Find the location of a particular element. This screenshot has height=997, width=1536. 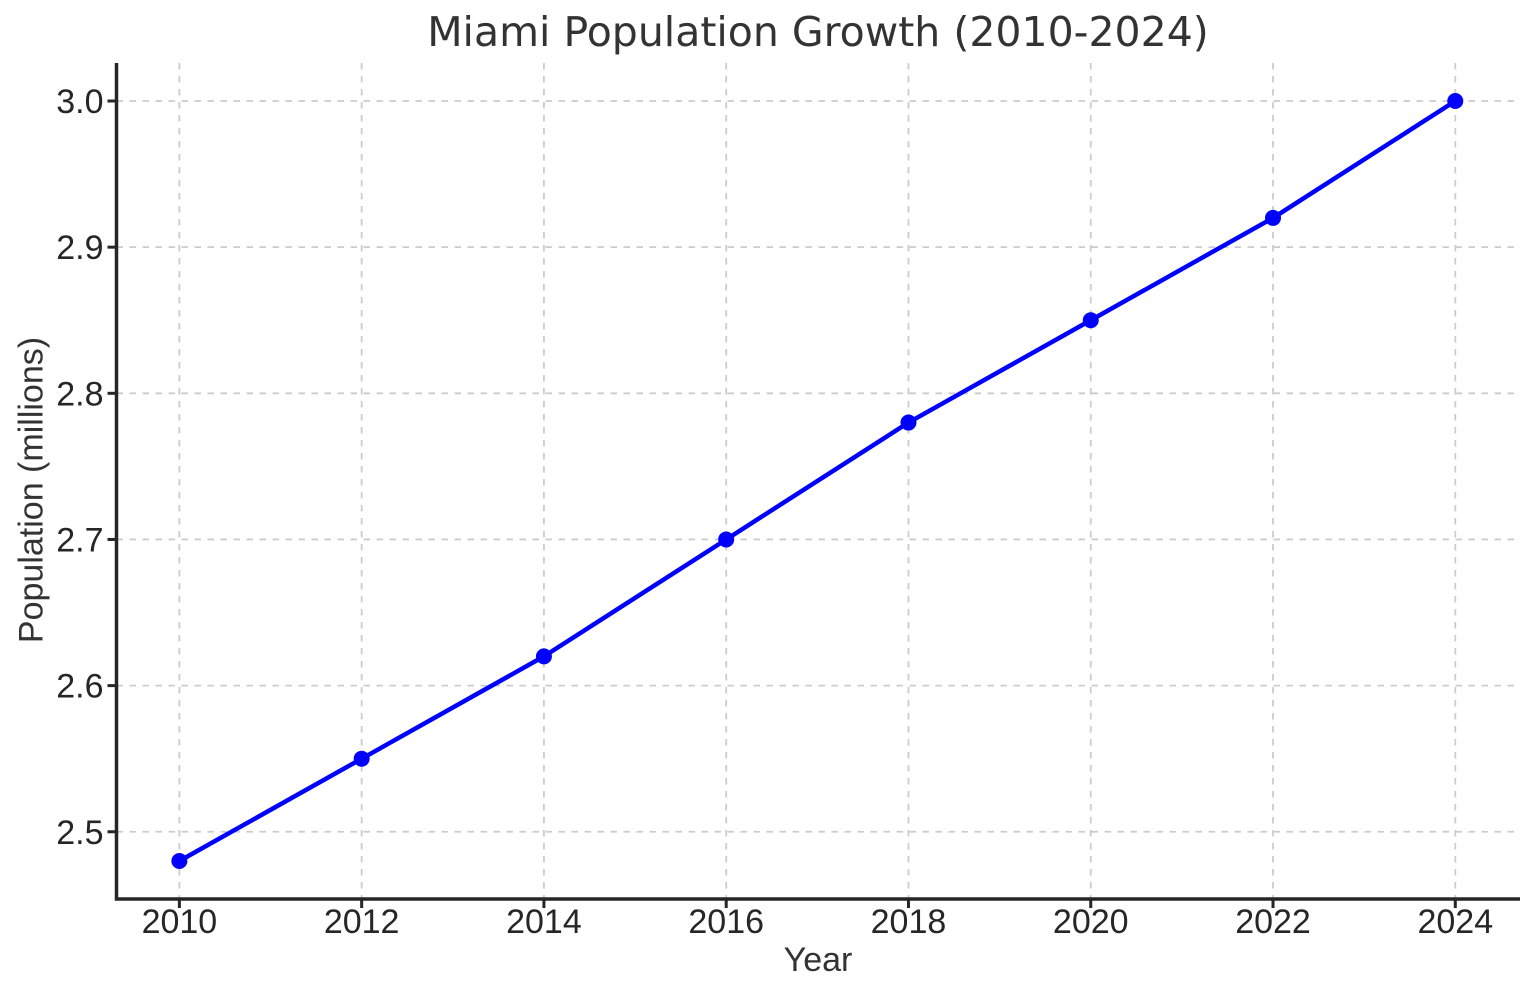

x-tick-label: 2016 is located at coordinates (726, 922).